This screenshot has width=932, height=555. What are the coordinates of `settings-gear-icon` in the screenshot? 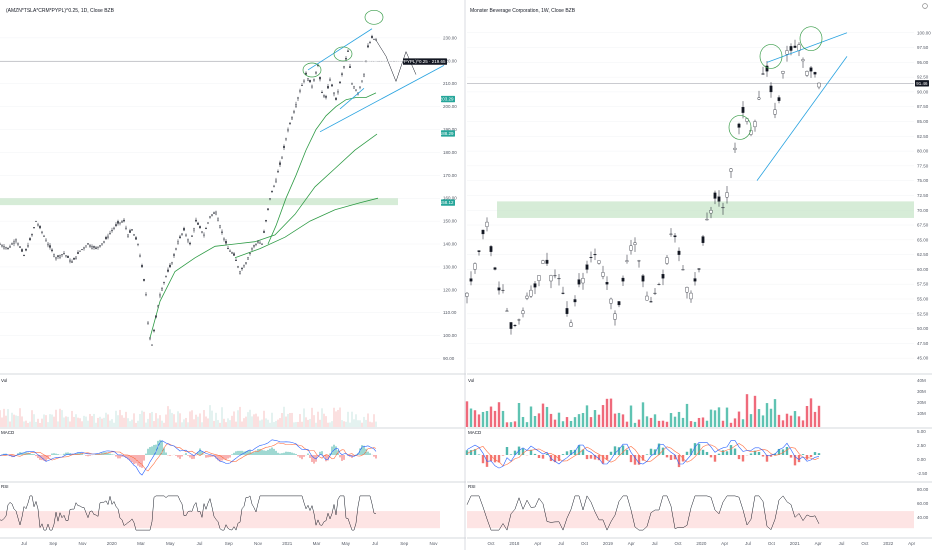 It's located at (925, 6).